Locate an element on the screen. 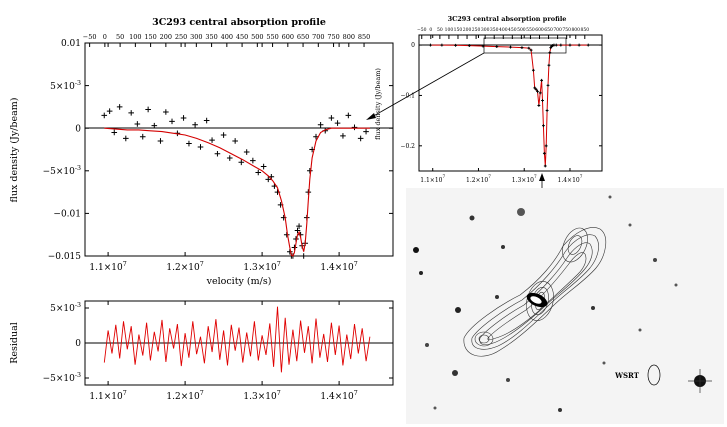 Image resolution: width=727 pixels, height=427 pixels. inset-x-ticks: 1.1×107 1.2×10⁷ 1.3×10⁷ 1.4×10⁷ is located at coordinates (501, 109).